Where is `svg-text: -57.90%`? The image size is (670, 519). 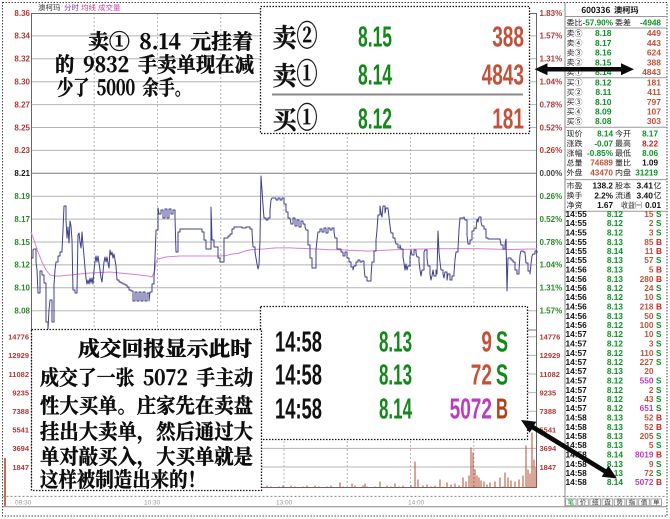 svg-text: -57.90% is located at coordinates (598, 23).